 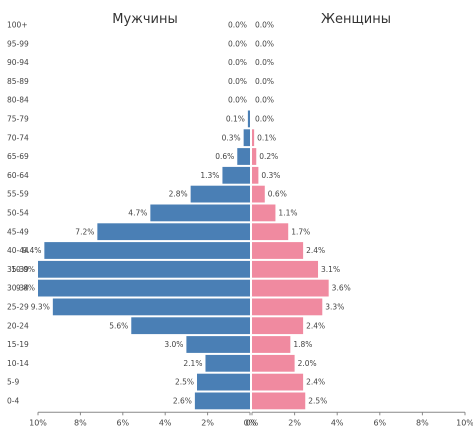 I want to click on age-label: 65-69, so click(x=18, y=156).